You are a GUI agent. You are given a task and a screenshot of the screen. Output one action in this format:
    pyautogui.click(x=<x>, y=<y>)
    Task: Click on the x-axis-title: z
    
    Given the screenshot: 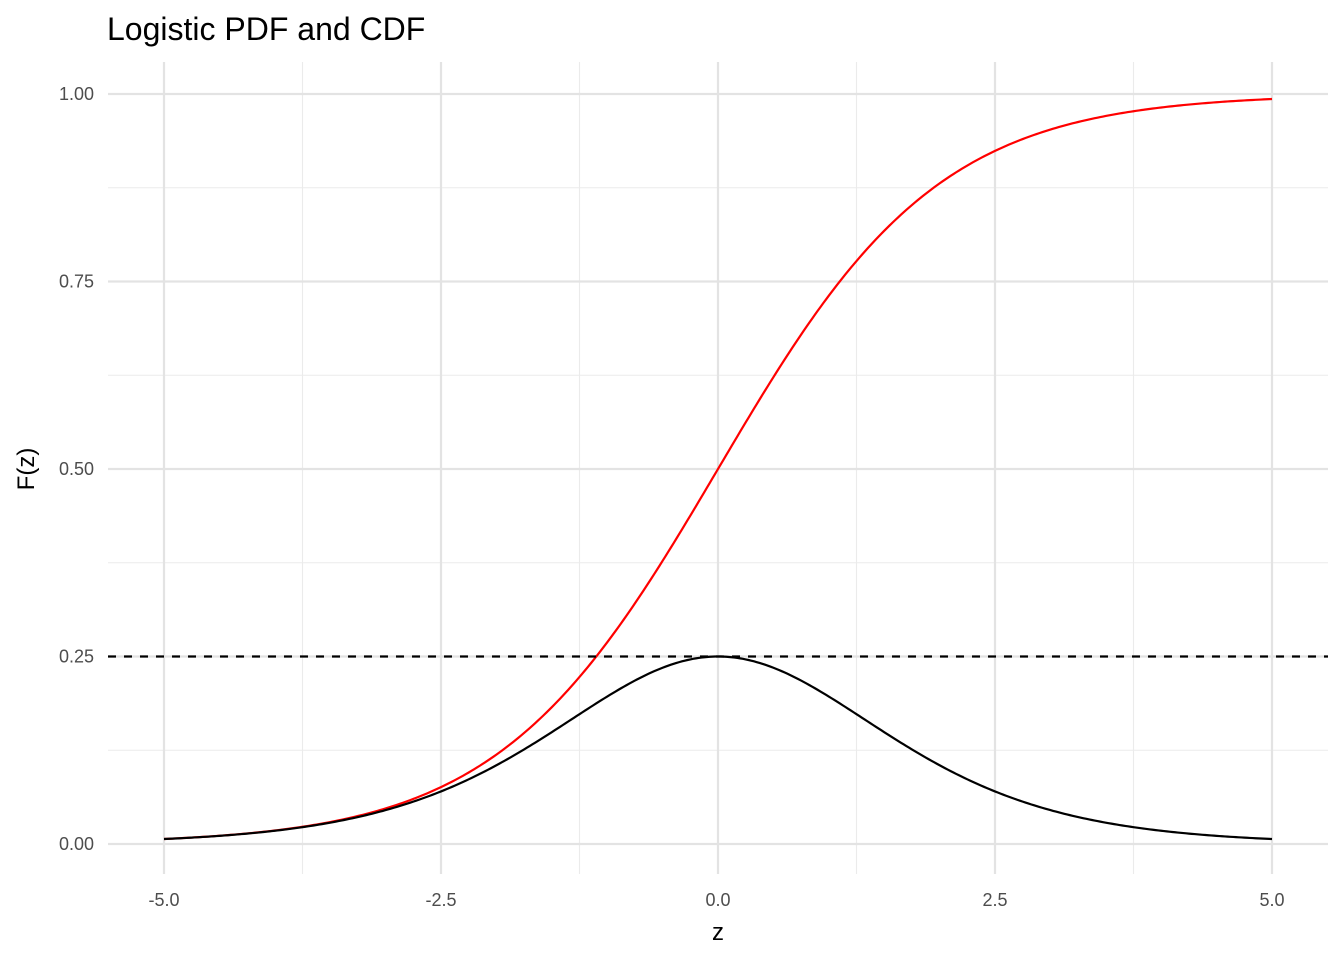 What is the action you would take?
    pyautogui.click(x=718, y=932)
    